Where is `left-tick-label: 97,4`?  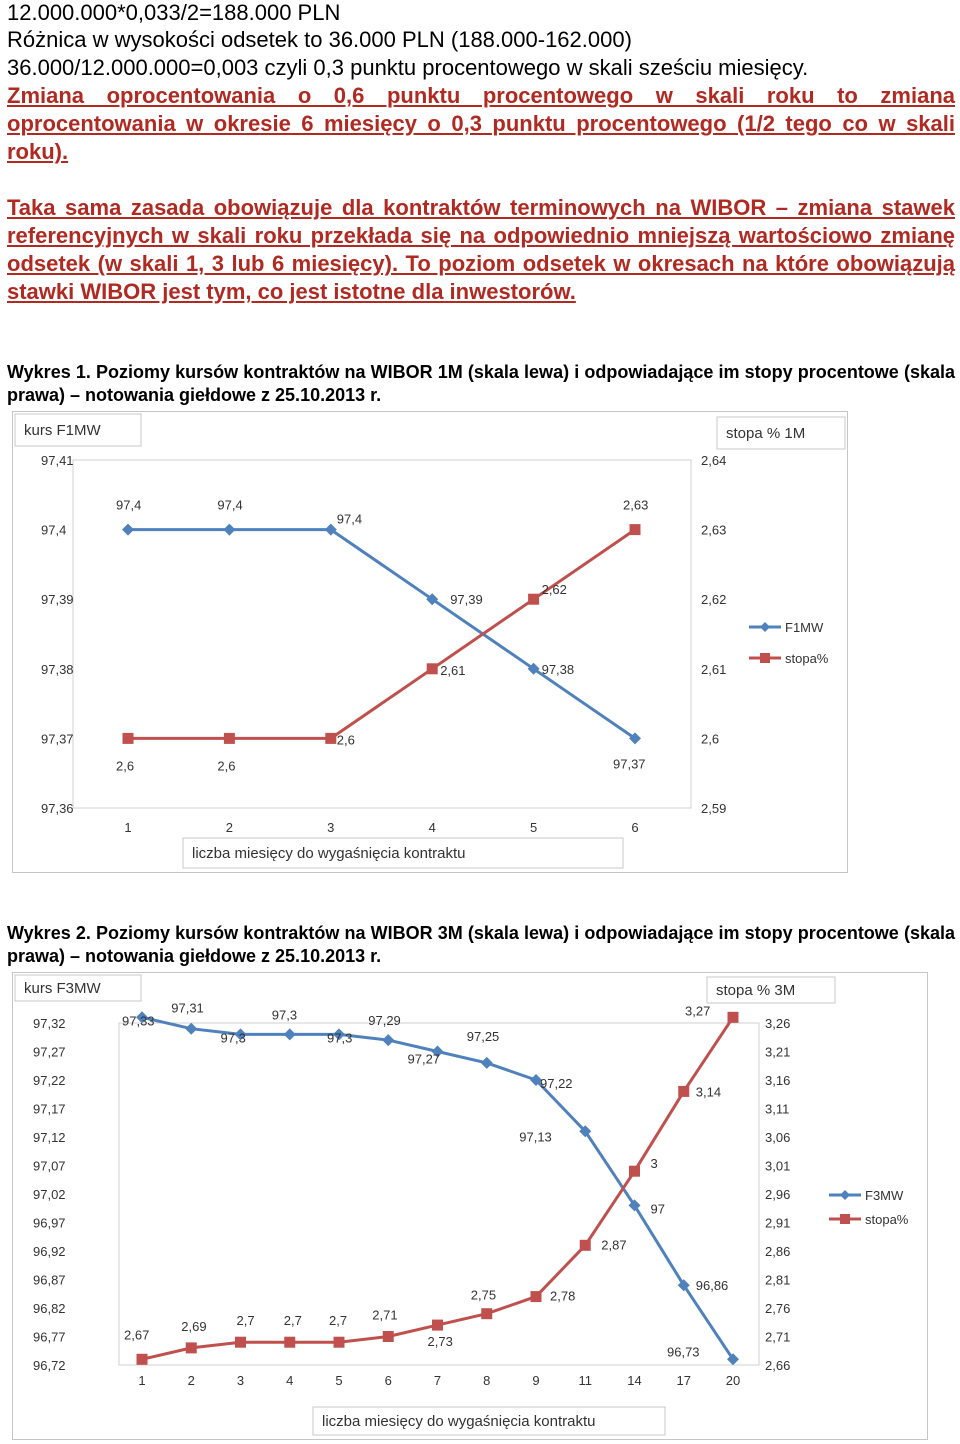 left-tick-label: 97,4 is located at coordinates (53, 530).